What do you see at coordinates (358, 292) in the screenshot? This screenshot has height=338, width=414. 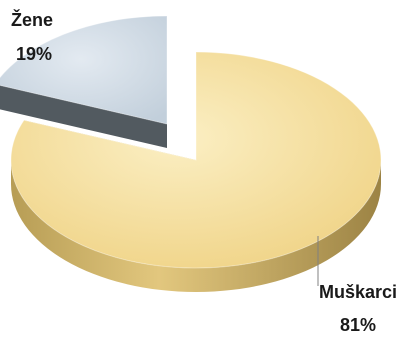 I see `slice-label-muskarci: Muškarci` at bounding box center [358, 292].